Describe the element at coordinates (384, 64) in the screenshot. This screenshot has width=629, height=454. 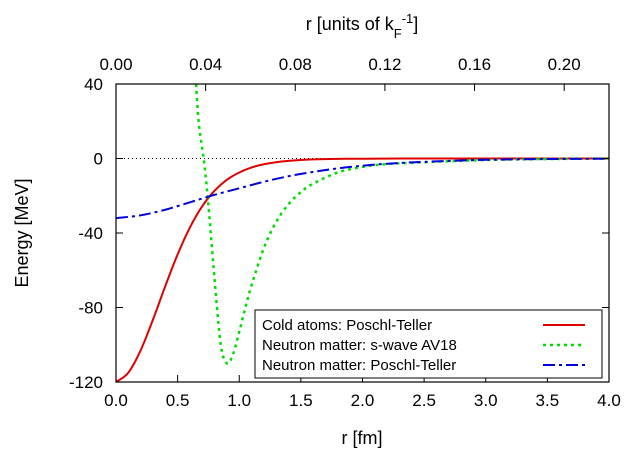
I see `top-tick-label: 0.12` at that location.